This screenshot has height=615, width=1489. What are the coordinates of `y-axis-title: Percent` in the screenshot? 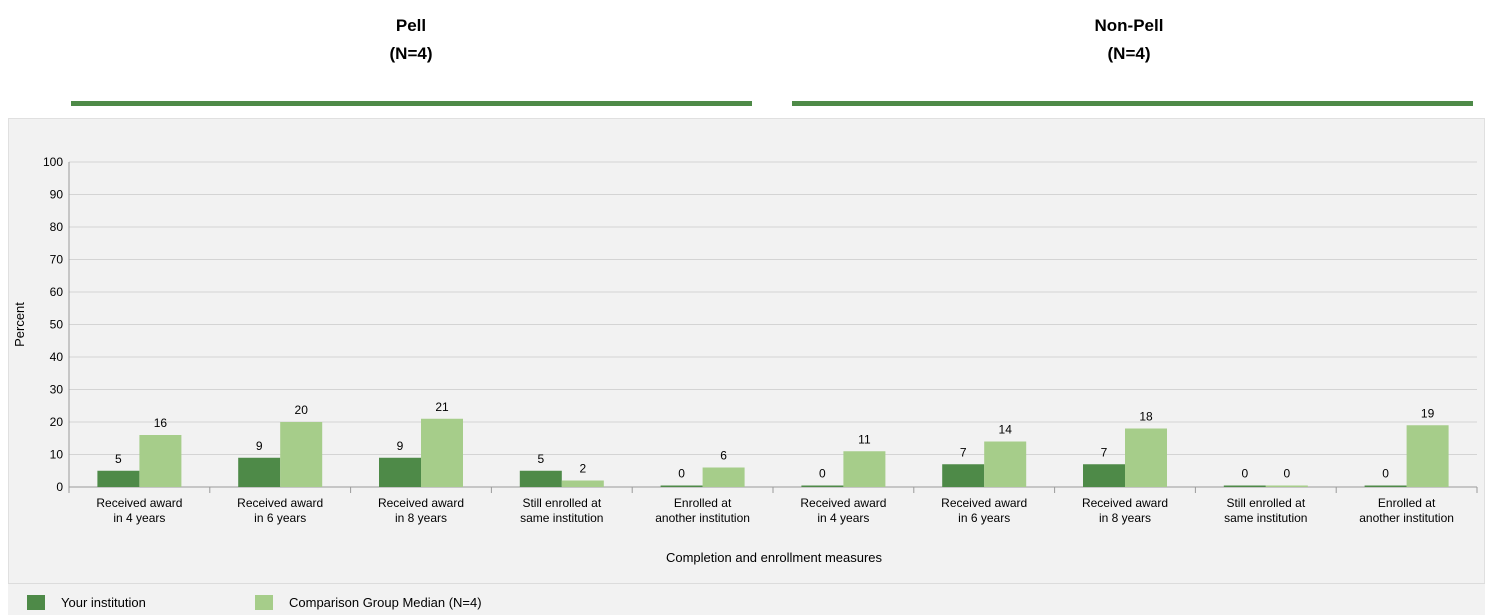 It's located at (19, 324).